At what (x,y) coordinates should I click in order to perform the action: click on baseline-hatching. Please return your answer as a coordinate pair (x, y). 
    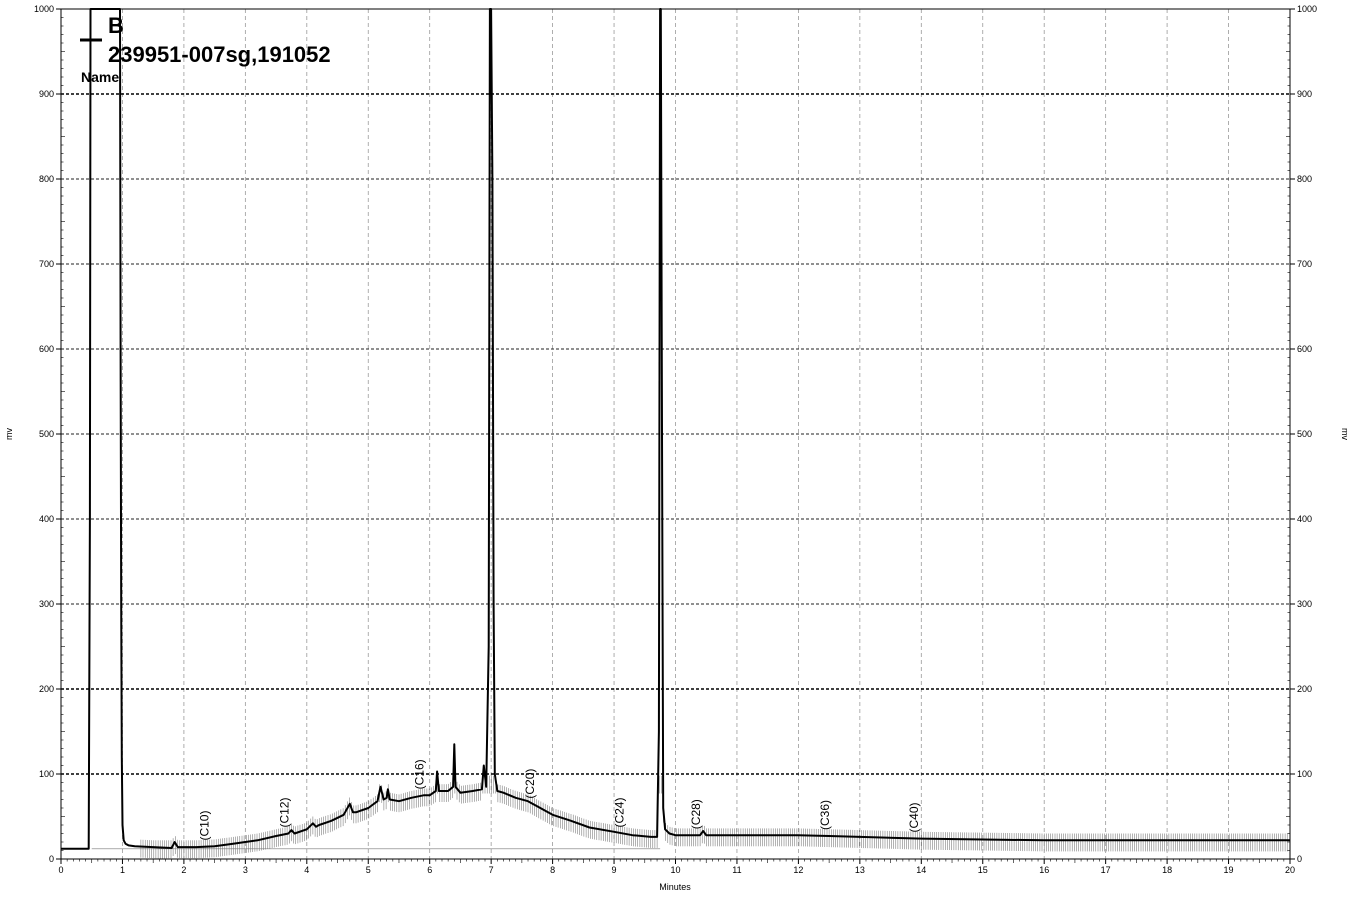
    Looking at the image, I should click on (689, 817).